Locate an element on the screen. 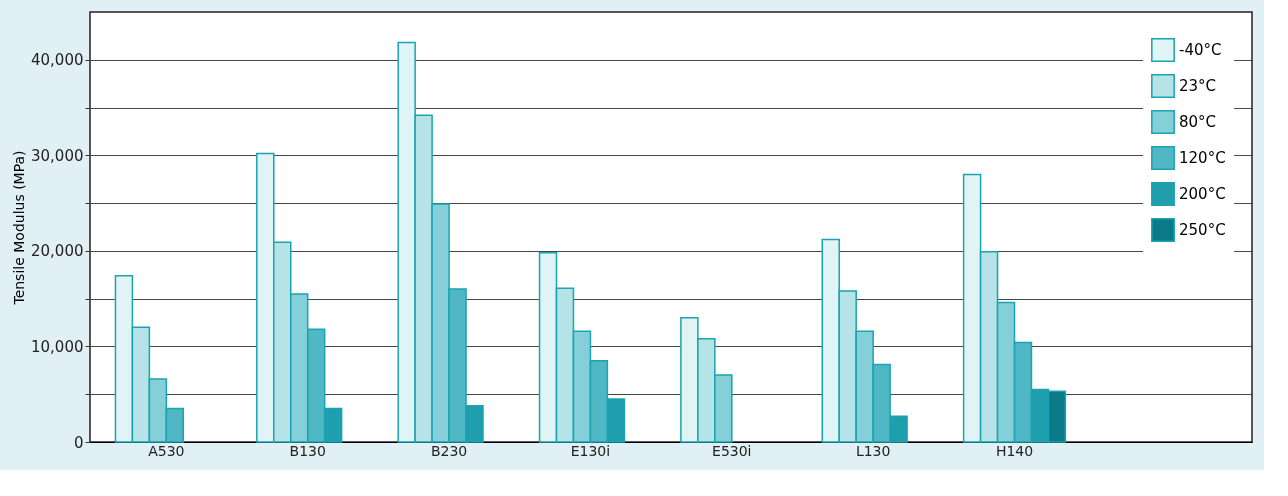  y-tick-label: 10,000 is located at coordinates (57, 346).